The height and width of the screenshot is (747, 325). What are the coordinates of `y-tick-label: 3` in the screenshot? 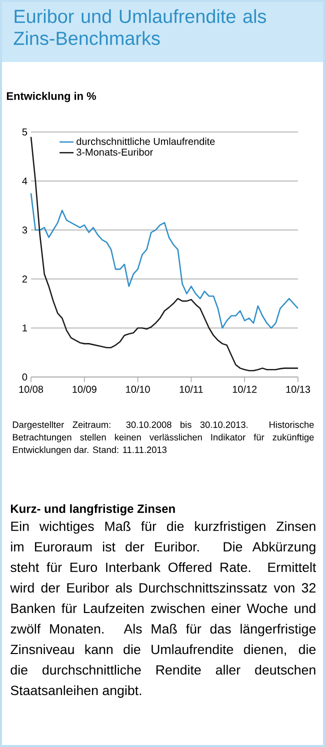 It's located at (25, 230).